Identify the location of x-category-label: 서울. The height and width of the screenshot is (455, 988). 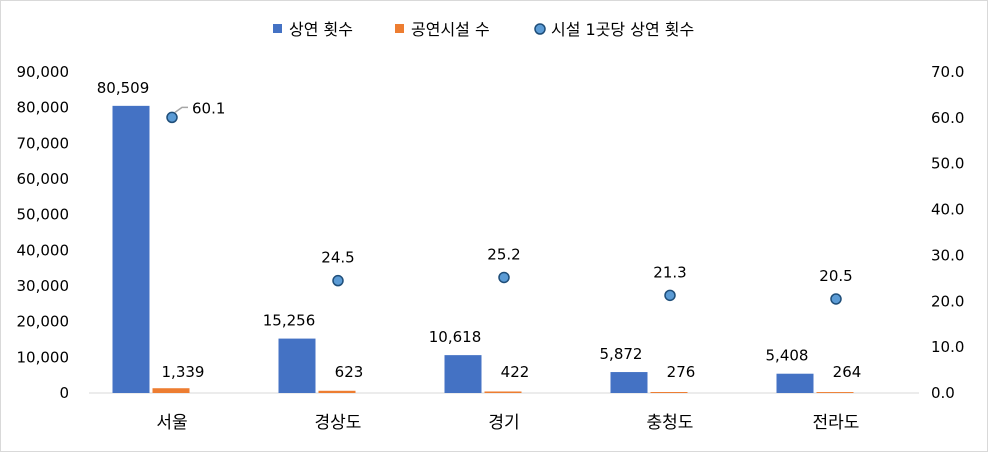
(171, 423).